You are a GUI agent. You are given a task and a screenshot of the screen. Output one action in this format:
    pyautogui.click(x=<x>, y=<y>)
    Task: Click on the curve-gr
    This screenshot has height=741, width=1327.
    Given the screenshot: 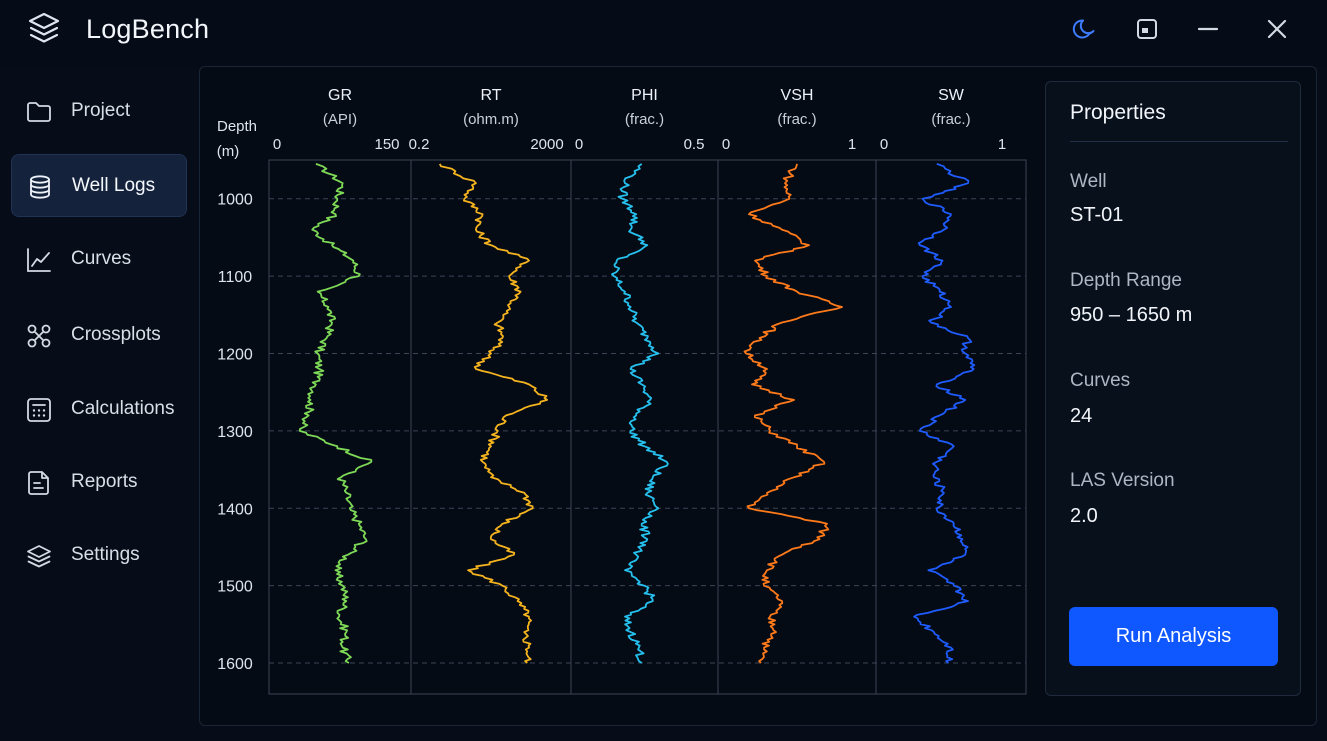 What is the action you would take?
    pyautogui.click(x=335, y=413)
    